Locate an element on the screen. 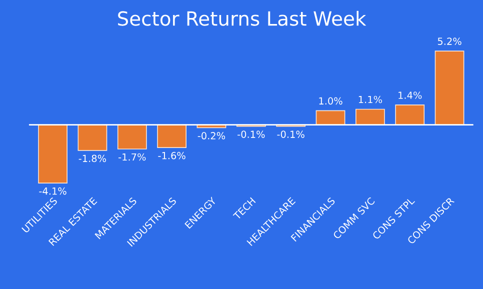  data-label: 1.0% is located at coordinates (330, 101).